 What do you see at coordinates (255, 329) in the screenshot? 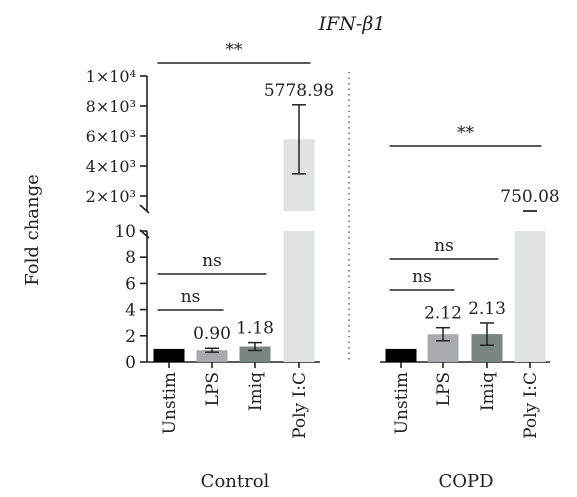
I see `value-label: 1.18` at bounding box center [255, 329].